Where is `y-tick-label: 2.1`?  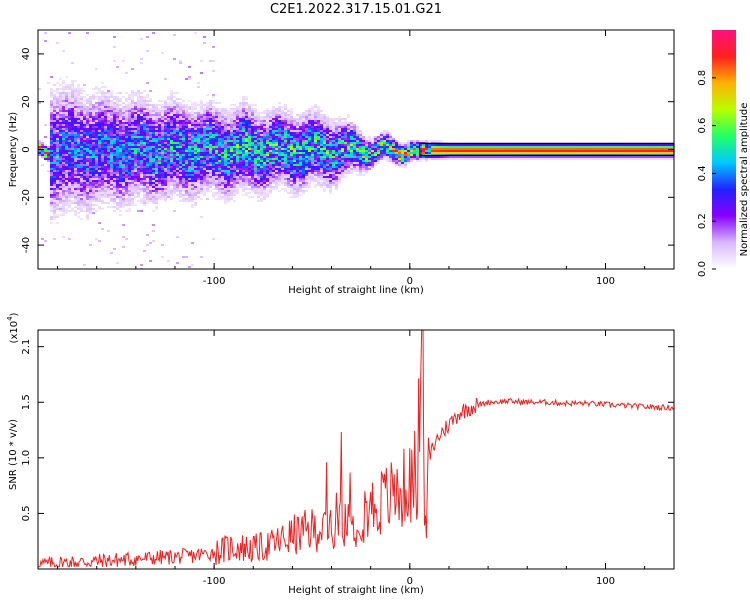
y-tick-label: 2.1 is located at coordinates (26, 347).